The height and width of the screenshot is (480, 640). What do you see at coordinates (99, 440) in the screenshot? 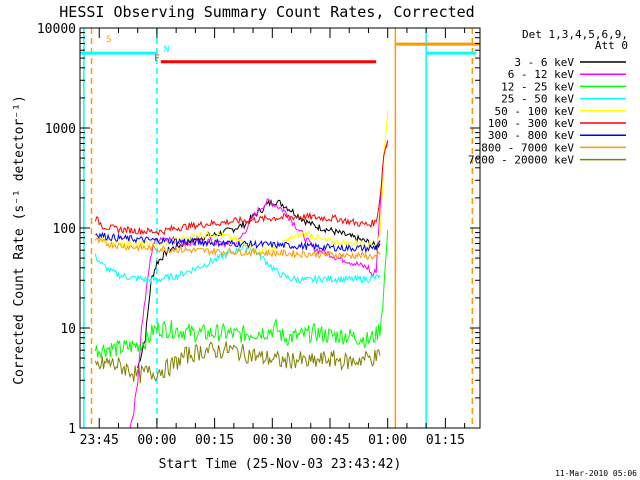
I see `x-tick-label-0: 23:45` at bounding box center [99, 440].